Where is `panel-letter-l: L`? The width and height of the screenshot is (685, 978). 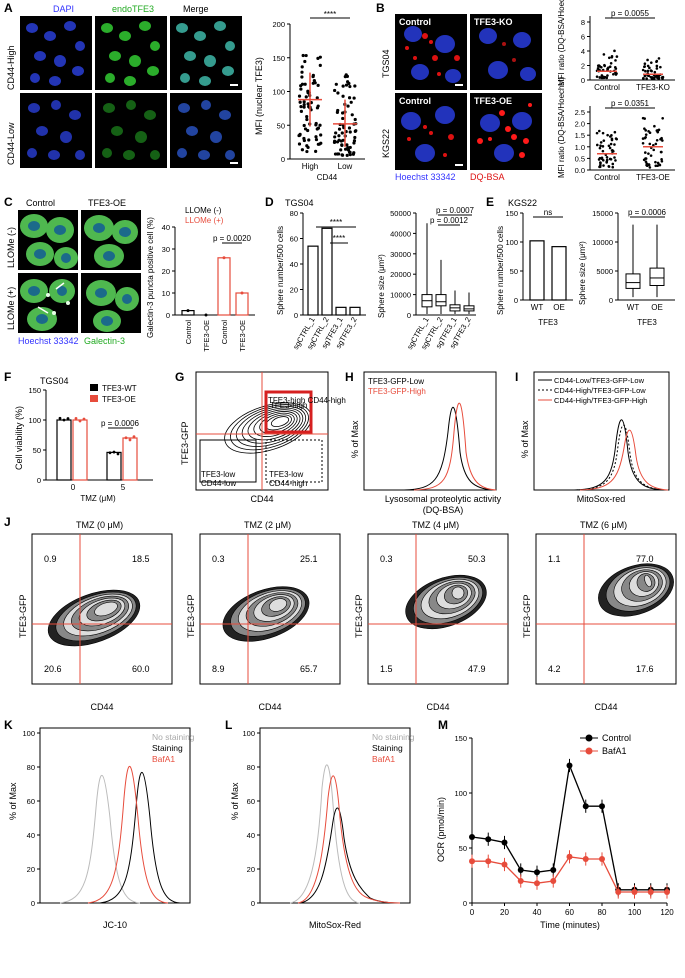 panel-letter-l: L is located at coordinates (229, 725).